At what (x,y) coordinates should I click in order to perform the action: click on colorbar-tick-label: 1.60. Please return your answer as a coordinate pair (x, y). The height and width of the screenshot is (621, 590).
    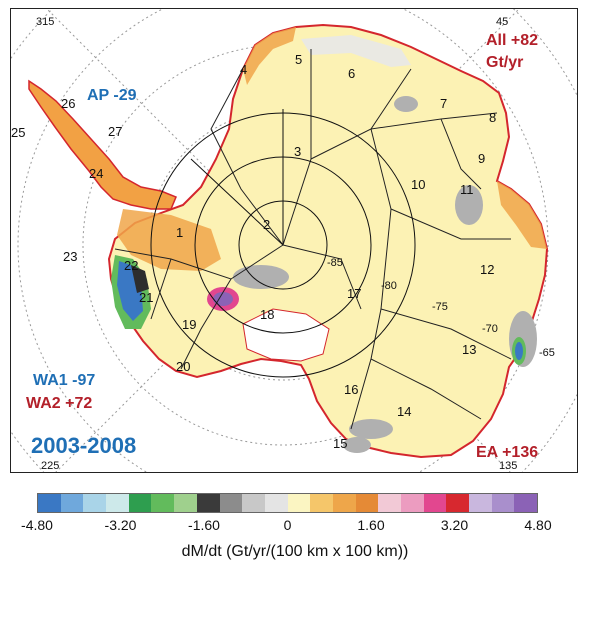
    Looking at the image, I should click on (371, 525).